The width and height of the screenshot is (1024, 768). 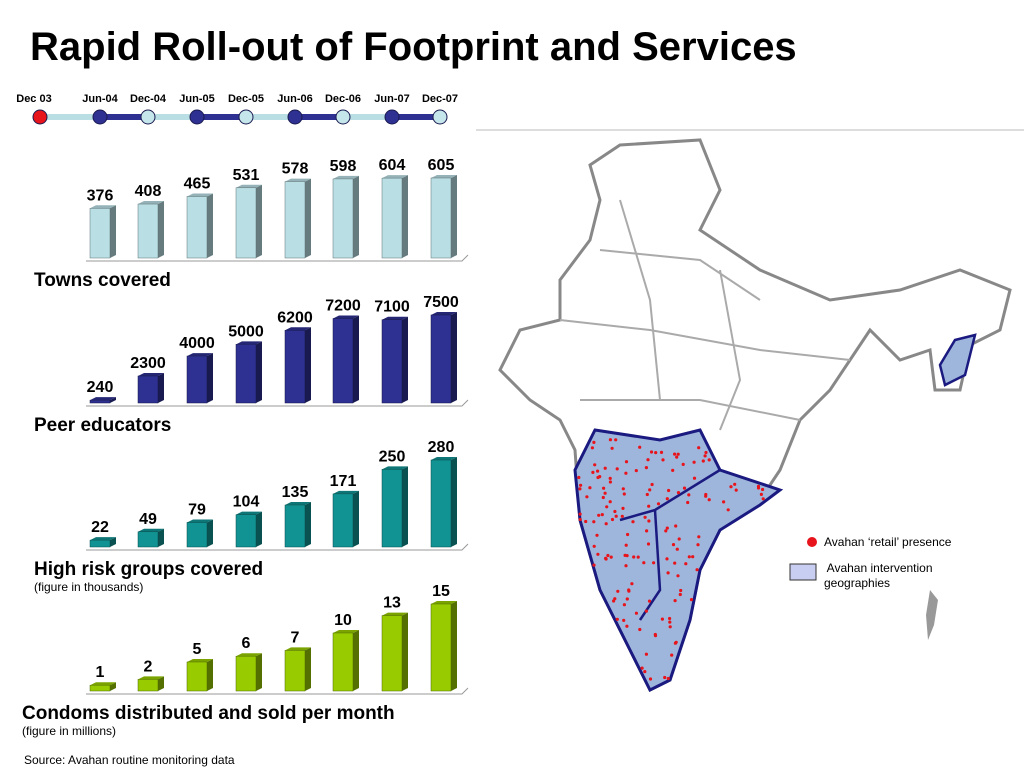 I want to click on chart-subtitle: (figure in thousands), so click(x=88, y=587).